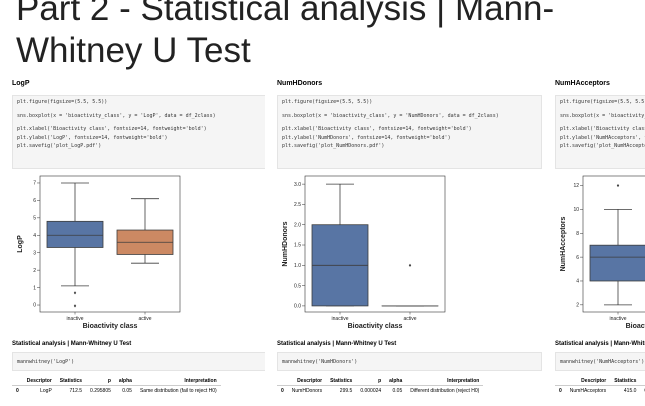 This screenshot has height=406, width=645. Describe the element at coordinates (307, 391) in the screenshot. I see `table-cell: NumHDonors` at that location.